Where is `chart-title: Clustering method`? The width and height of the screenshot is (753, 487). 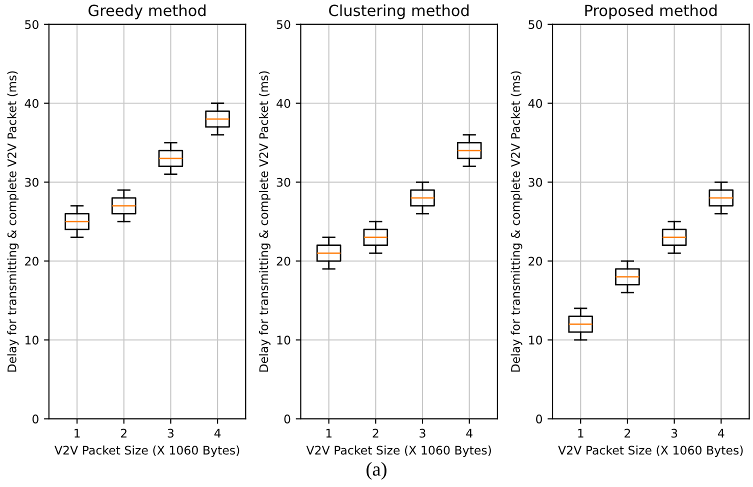 chart-title: Clustering method is located at coordinates (399, 12).